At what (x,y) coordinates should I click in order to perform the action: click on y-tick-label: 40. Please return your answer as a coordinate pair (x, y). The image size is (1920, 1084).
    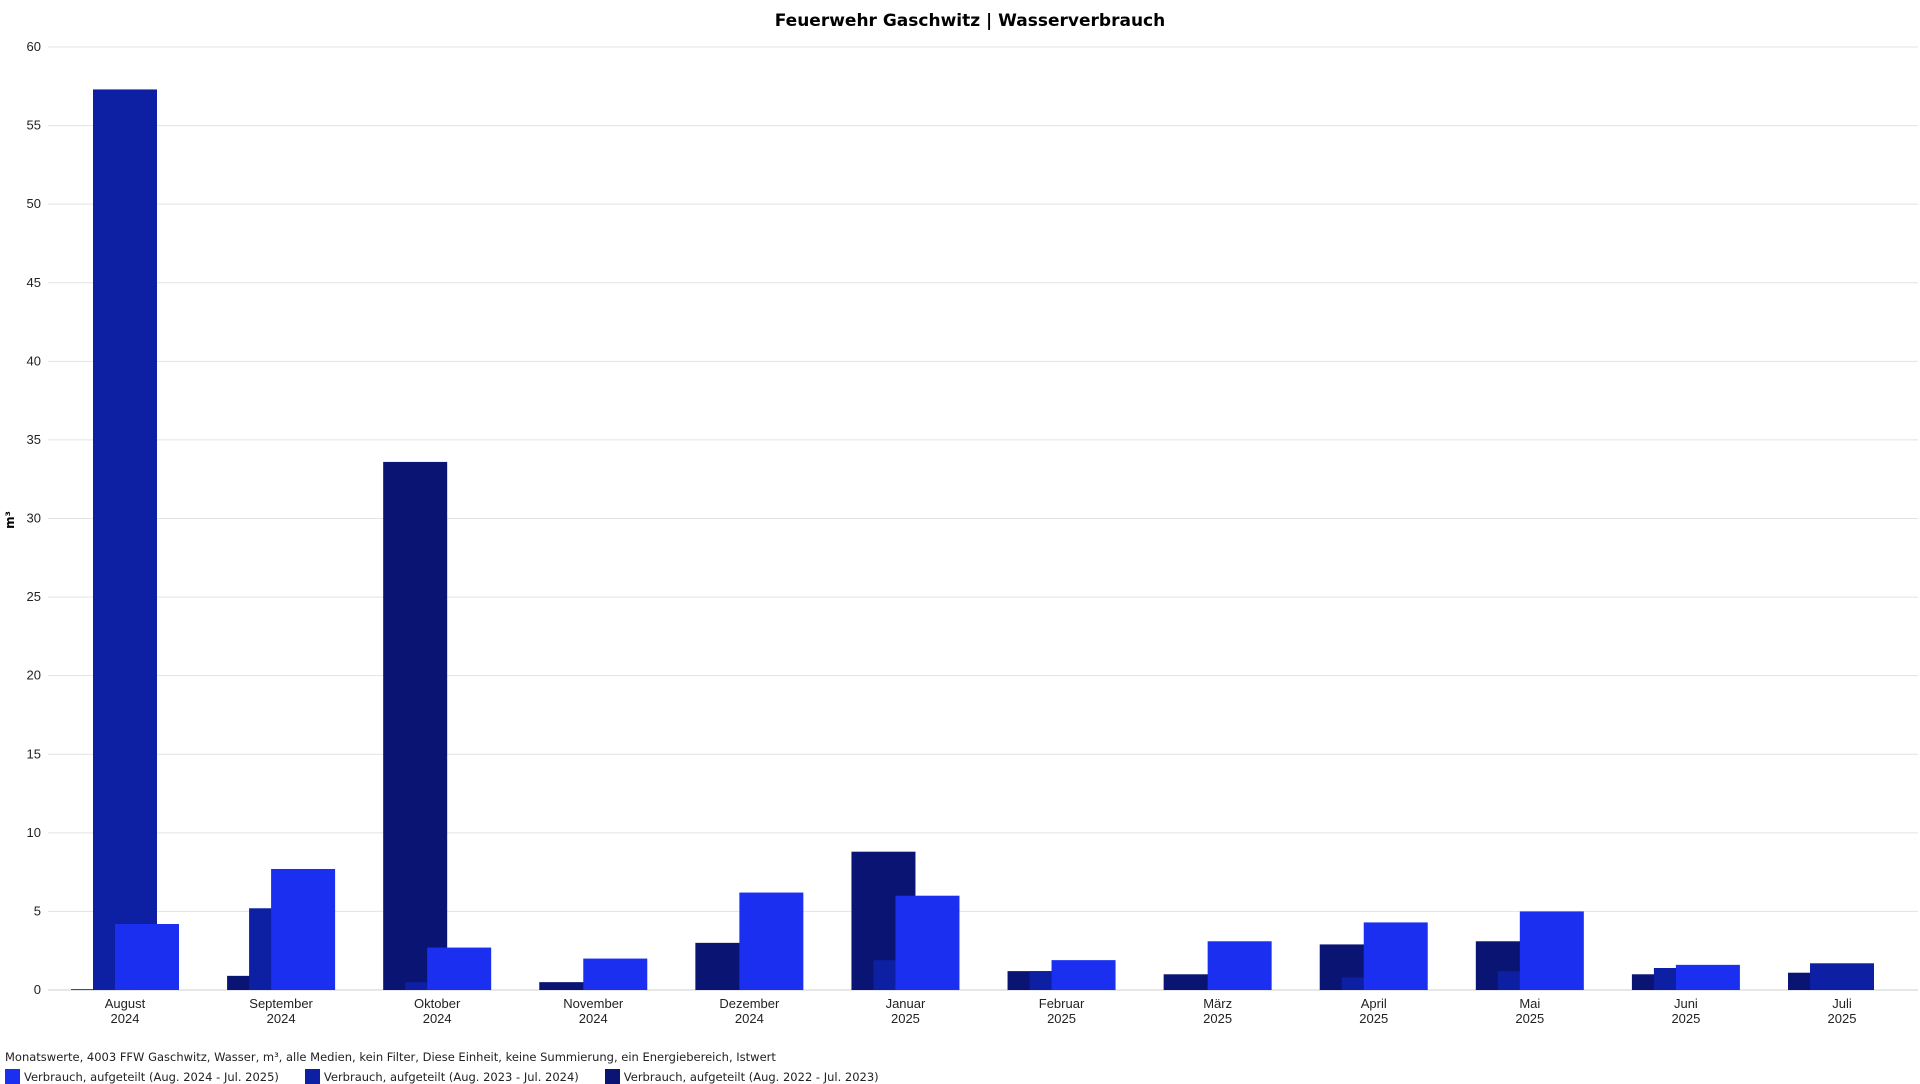
    Looking at the image, I should click on (34, 360).